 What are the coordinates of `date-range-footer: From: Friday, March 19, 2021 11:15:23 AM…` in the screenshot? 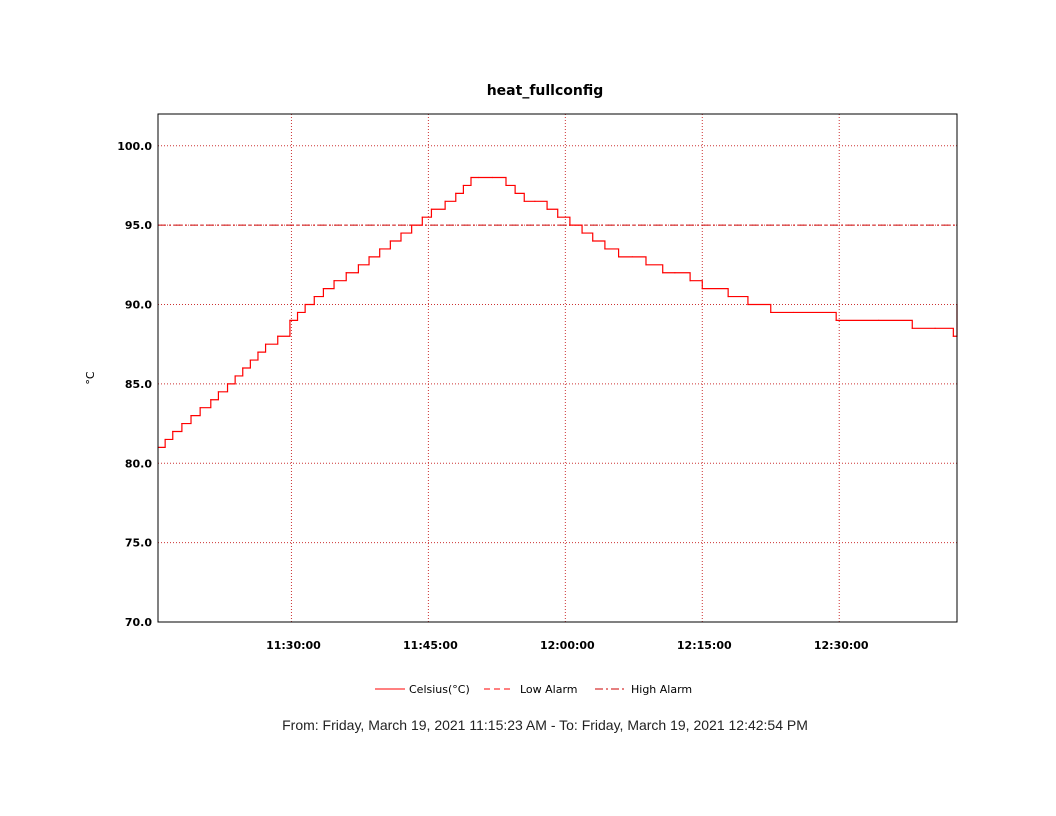 It's located at (545, 725).